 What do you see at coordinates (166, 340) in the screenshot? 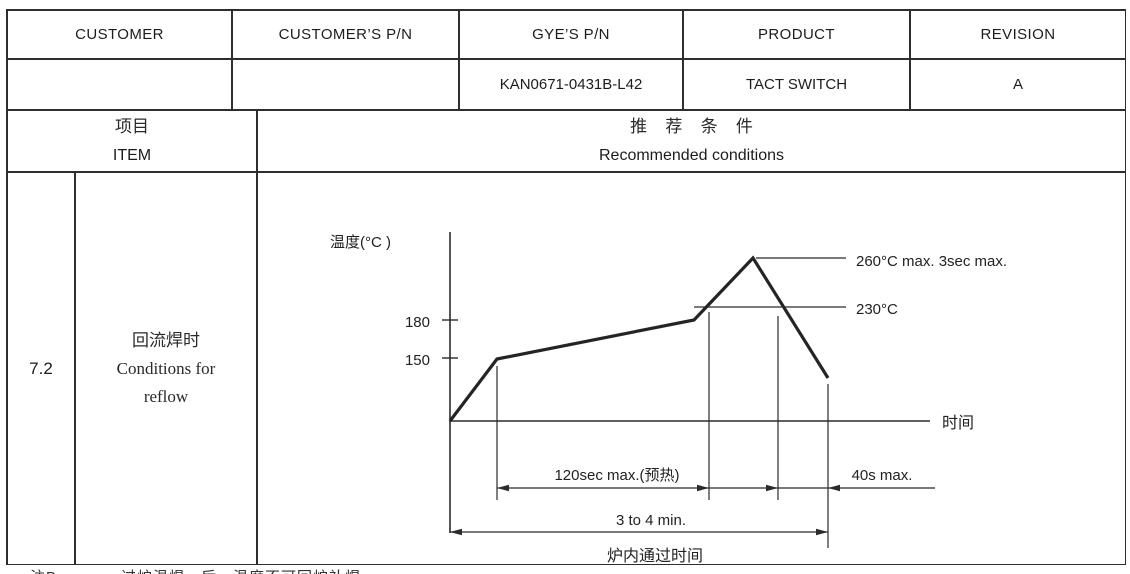
I see `item-name-cn: 回流焊时` at bounding box center [166, 340].